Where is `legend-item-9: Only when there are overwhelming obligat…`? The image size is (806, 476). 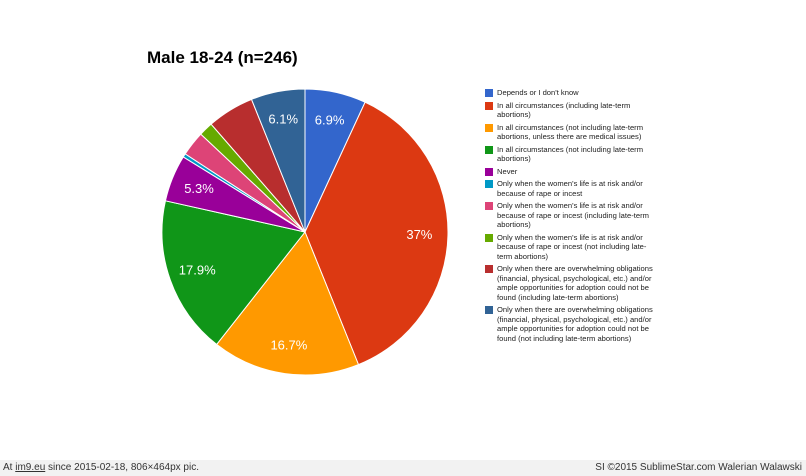
legend-item-9: Only when there are overwhelming obligat… is located at coordinates (572, 324).